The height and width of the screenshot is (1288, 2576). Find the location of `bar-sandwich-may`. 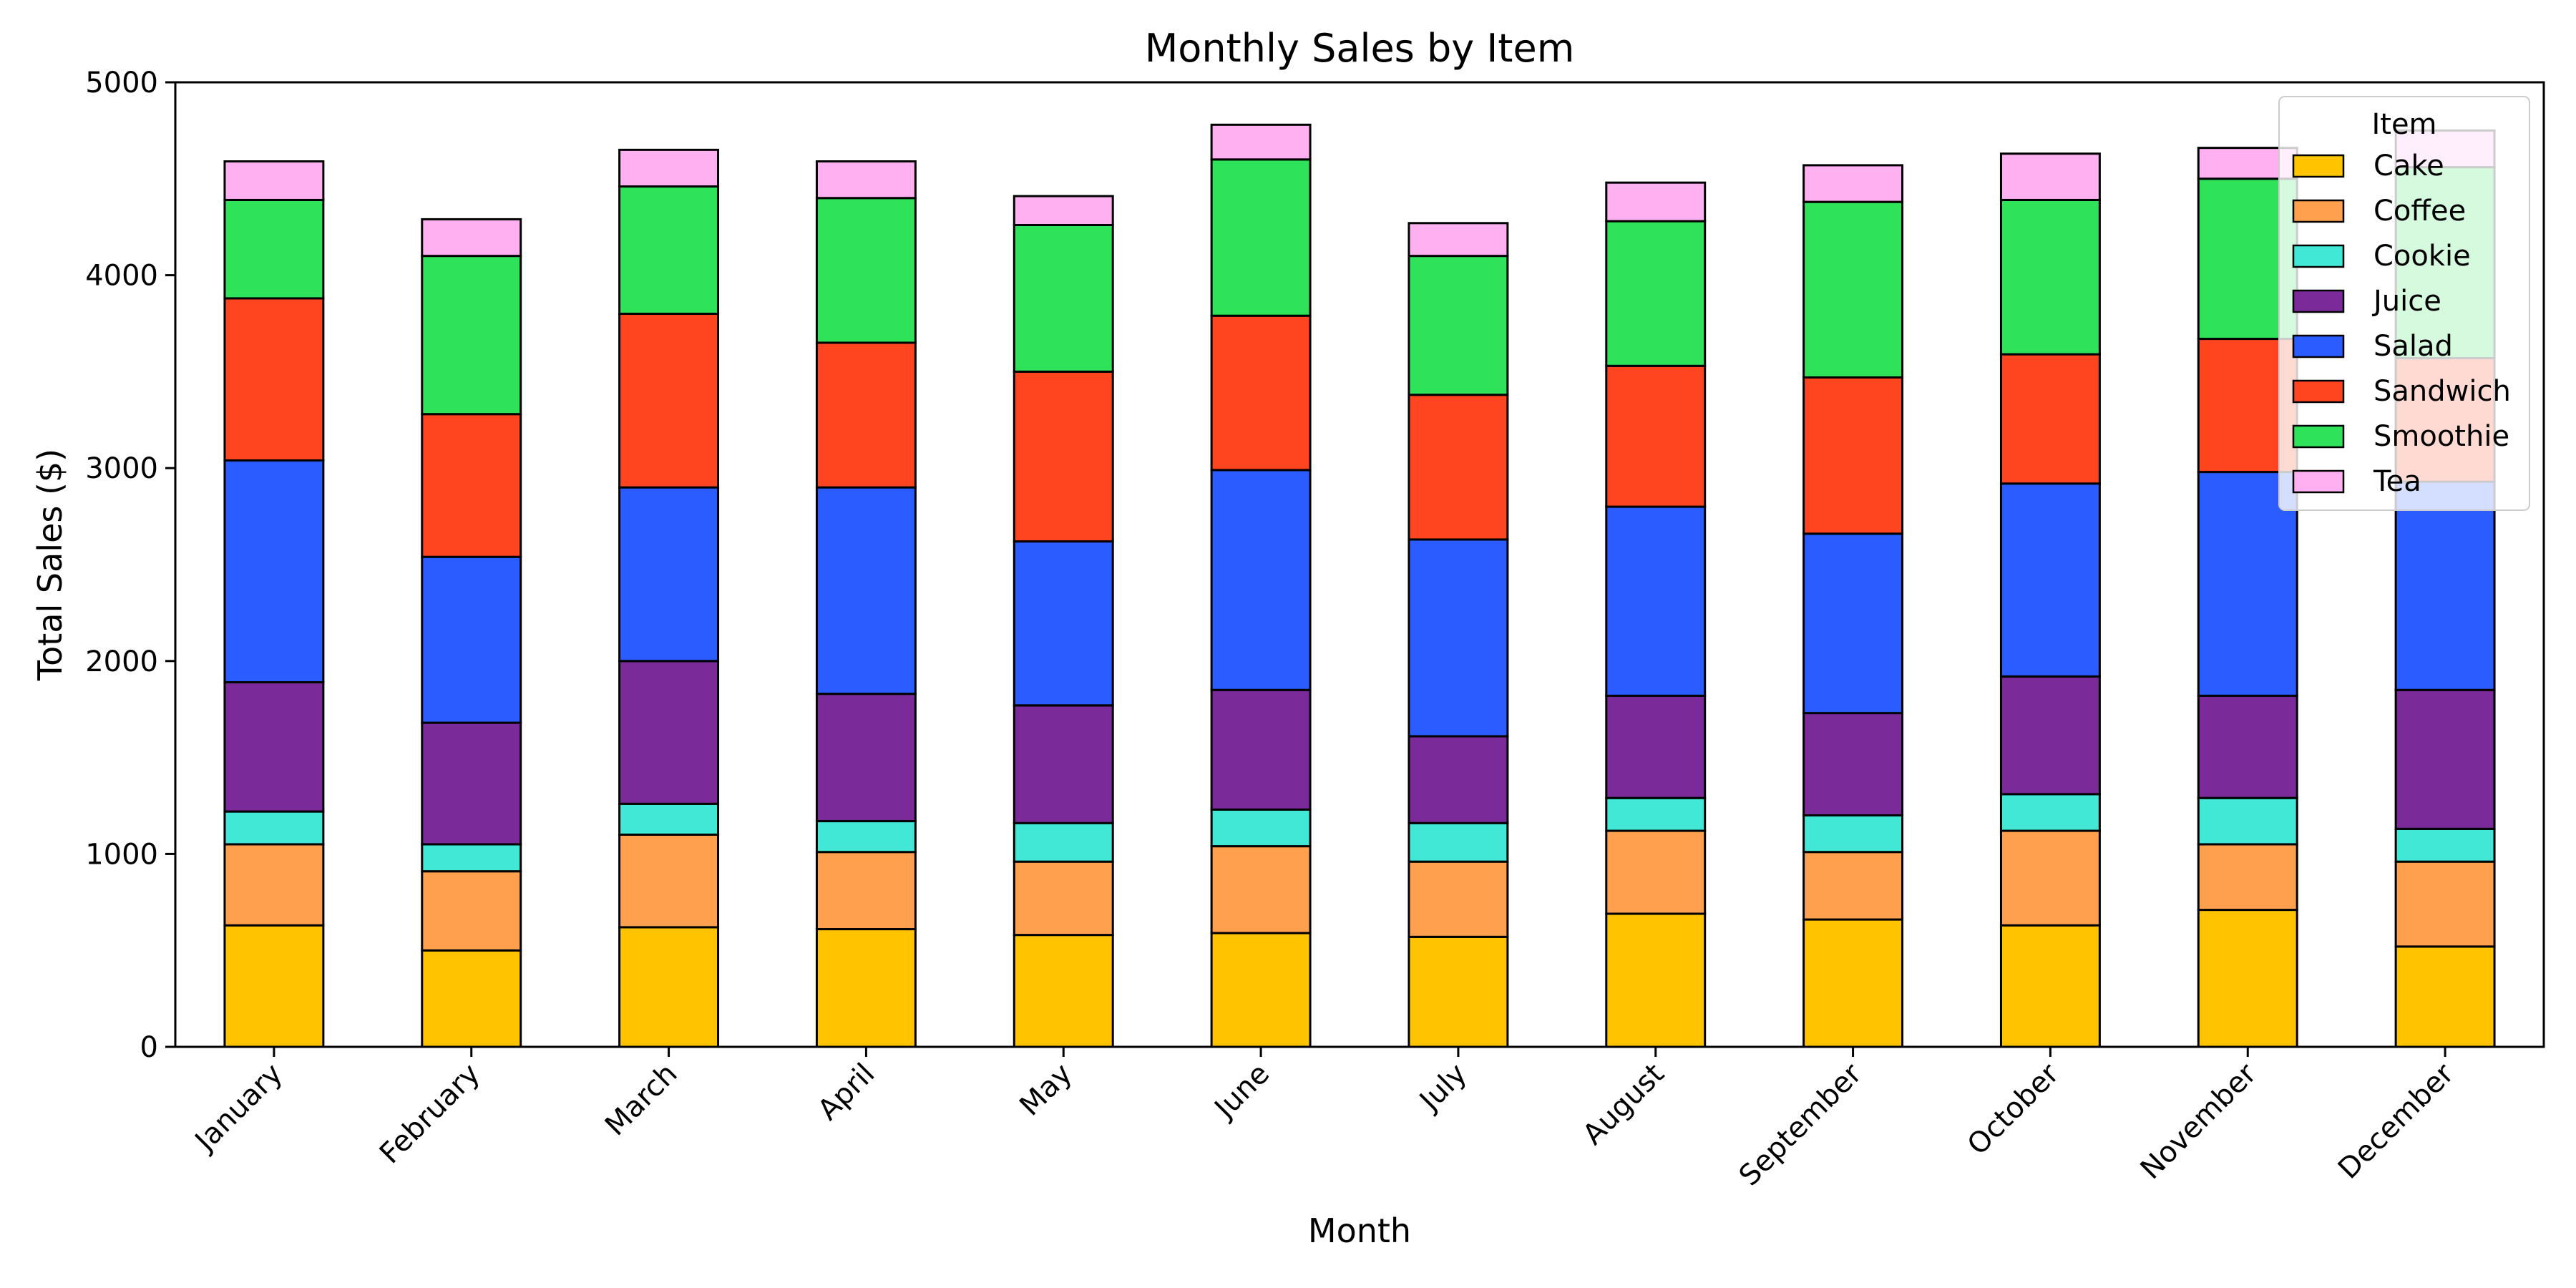

bar-sandwich-may is located at coordinates (1063, 456).